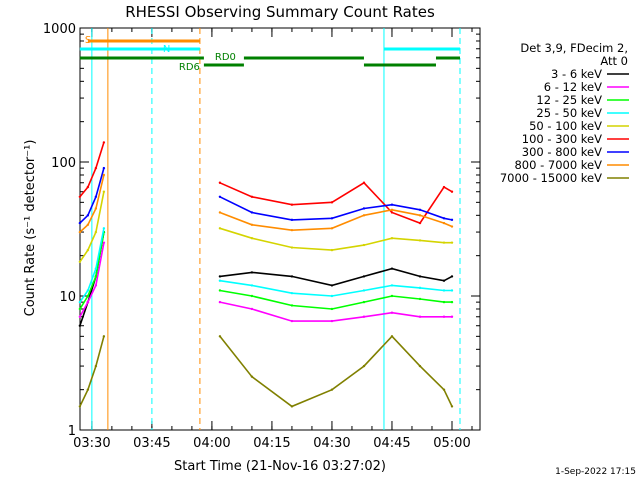 Image resolution: width=640 pixels, height=480 pixels. What do you see at coordinates (91, 443) in the screenshot?
I see `x-tick-label: 03:30` at bounding box center [91, 443].